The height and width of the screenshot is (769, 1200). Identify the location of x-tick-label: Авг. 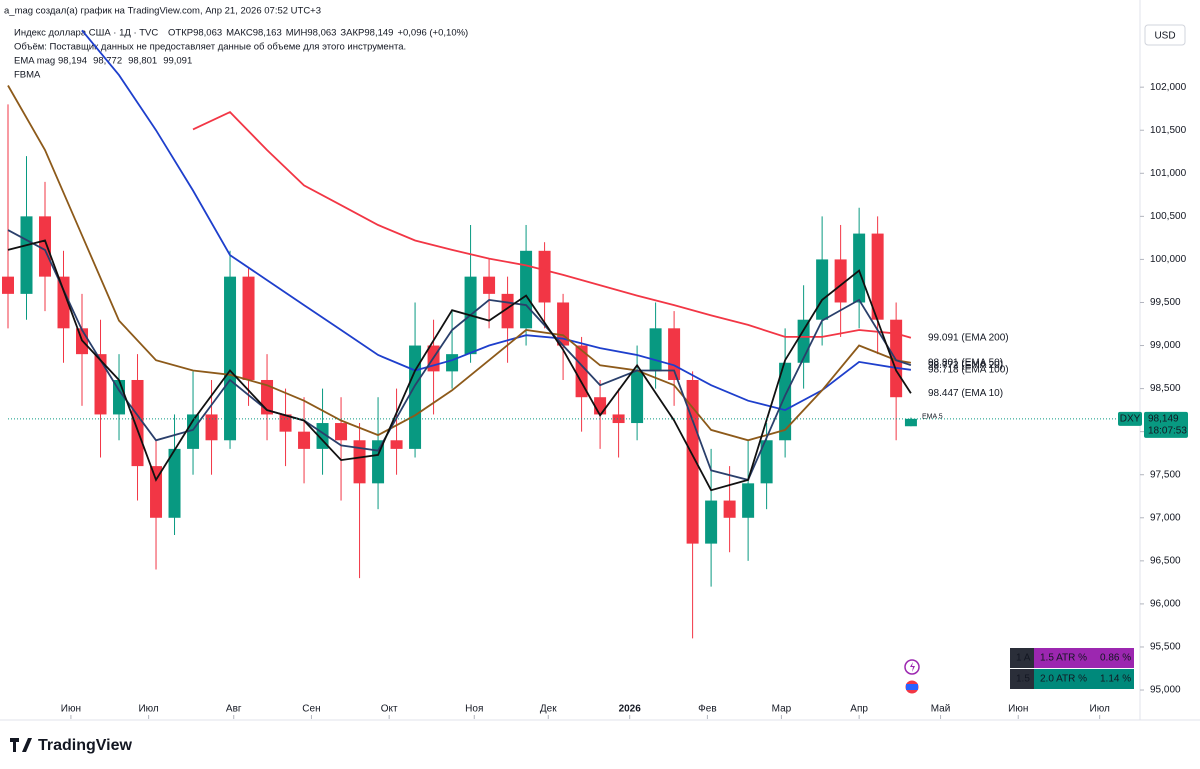
(234, 709).